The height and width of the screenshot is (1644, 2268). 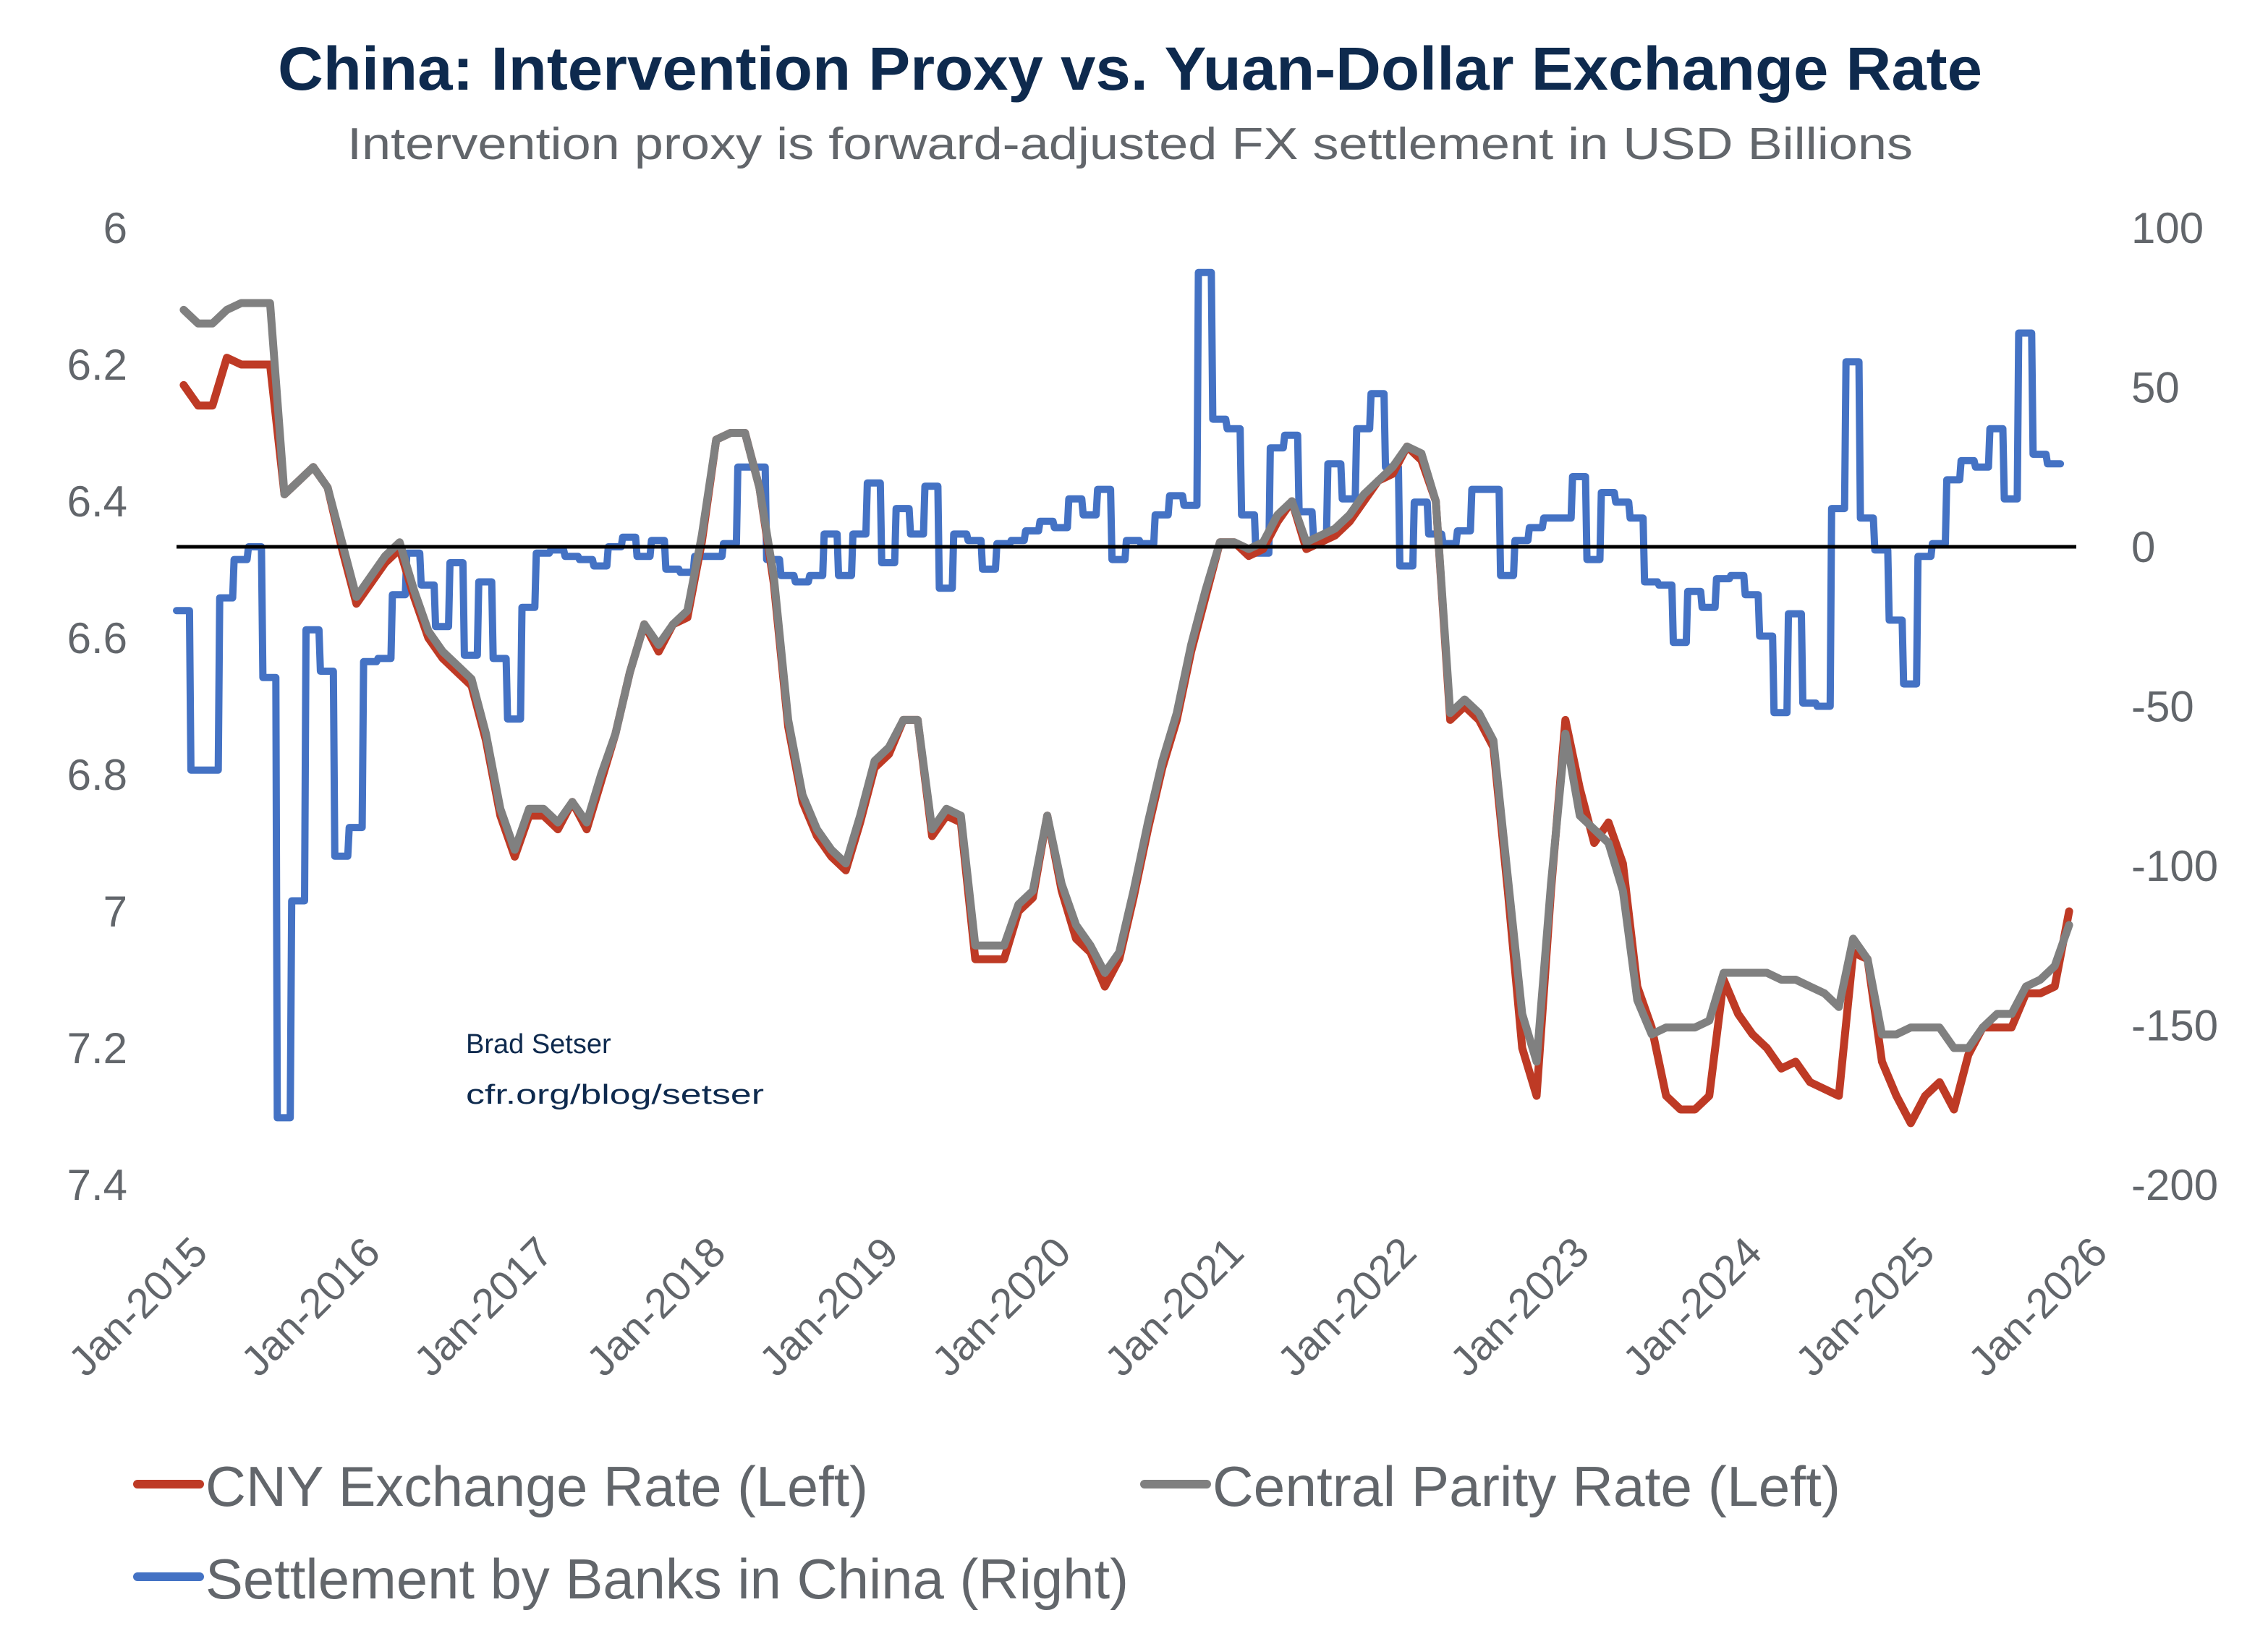 I want to click on y-right-tick-label: -150, so click(x=2174, y=1026).